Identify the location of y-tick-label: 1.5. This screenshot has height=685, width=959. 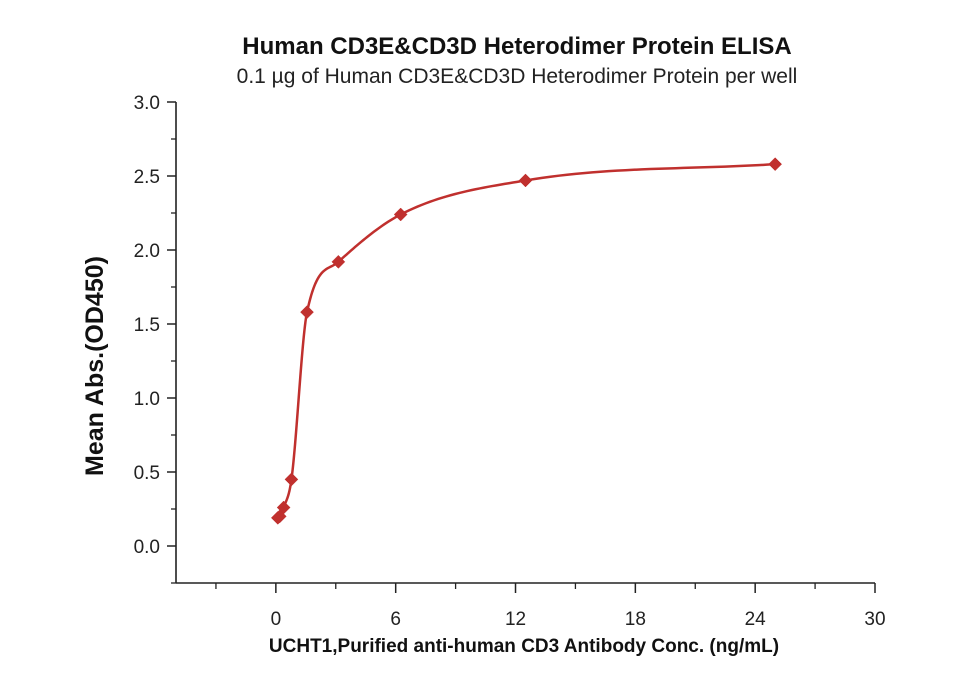
(147, 325).